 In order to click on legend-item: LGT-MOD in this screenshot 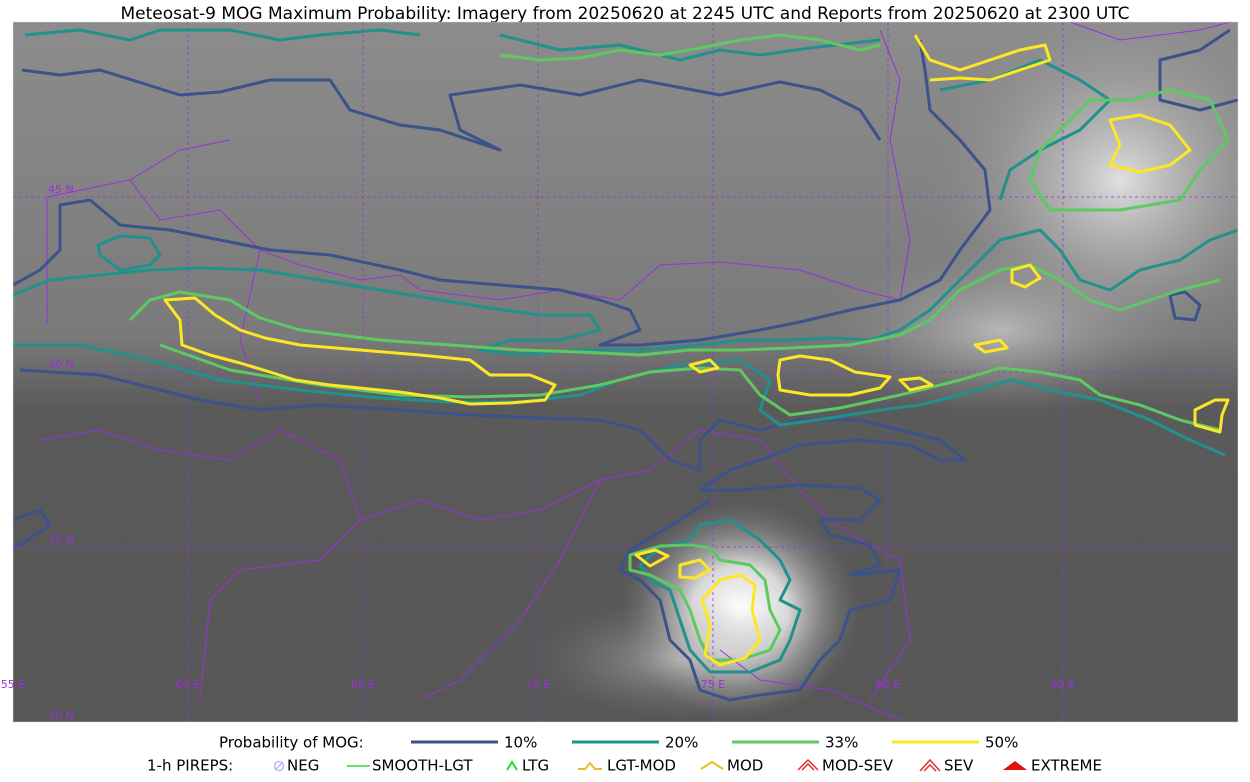, I will do `click(641, 766)`.